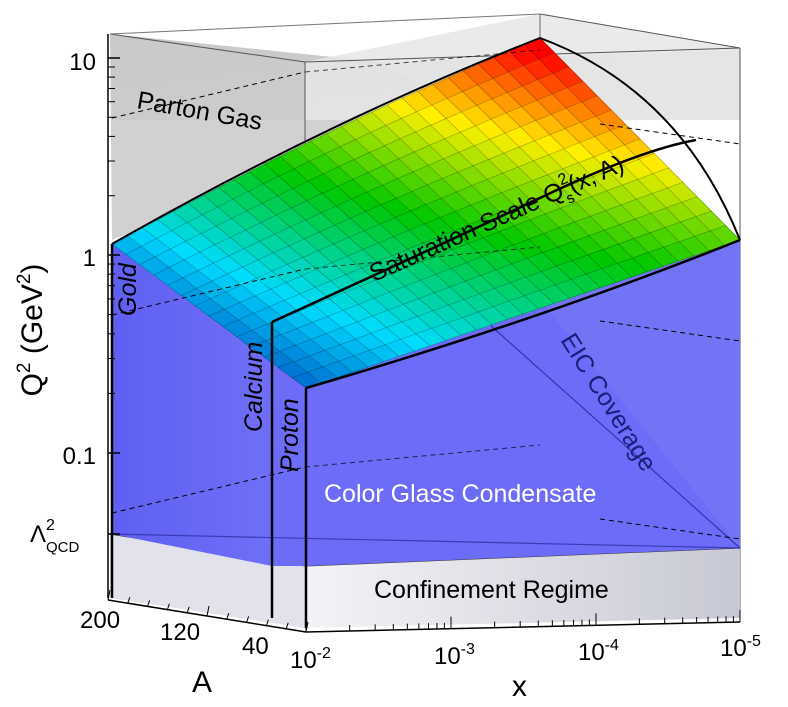 The width and height of the screenshot is (788, 707). I want to click on x-tick-label: 10⁻³, so click(454, 655).